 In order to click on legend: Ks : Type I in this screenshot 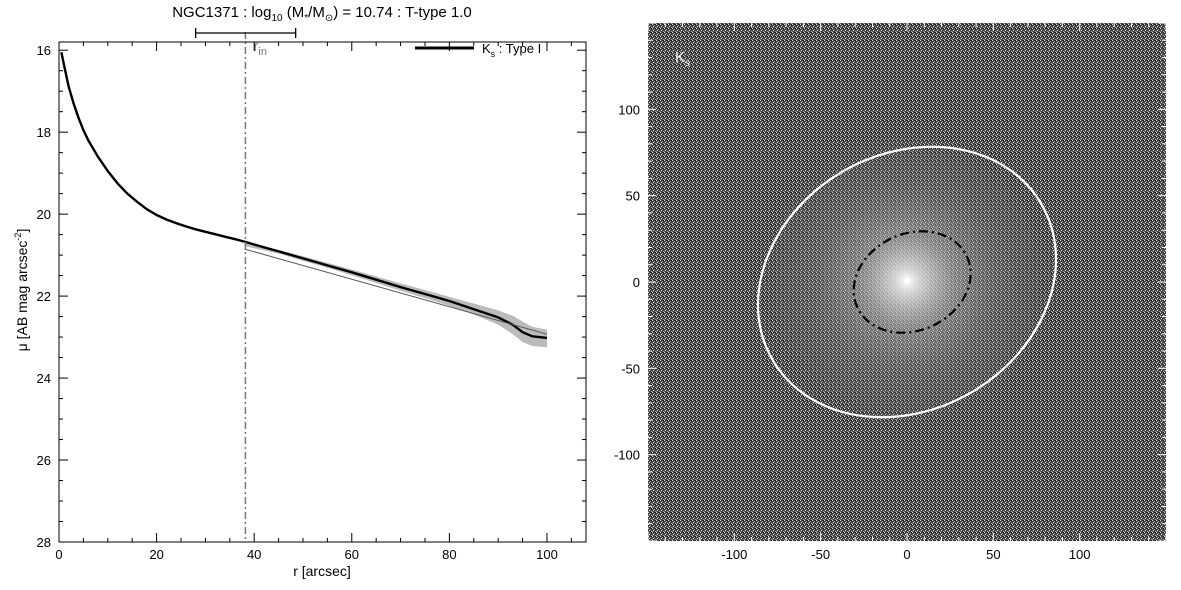, I will do `click(478, 50)`.